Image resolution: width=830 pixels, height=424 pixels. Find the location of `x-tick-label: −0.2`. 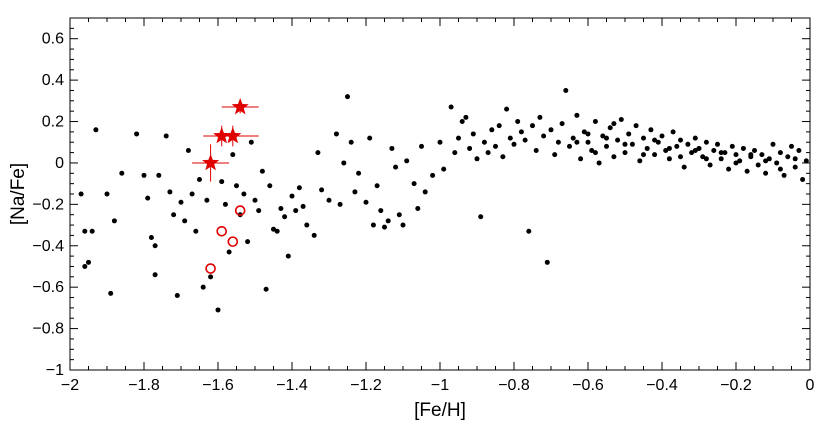

x-tick-label: −0.2 is located at coordinates (736, 385).